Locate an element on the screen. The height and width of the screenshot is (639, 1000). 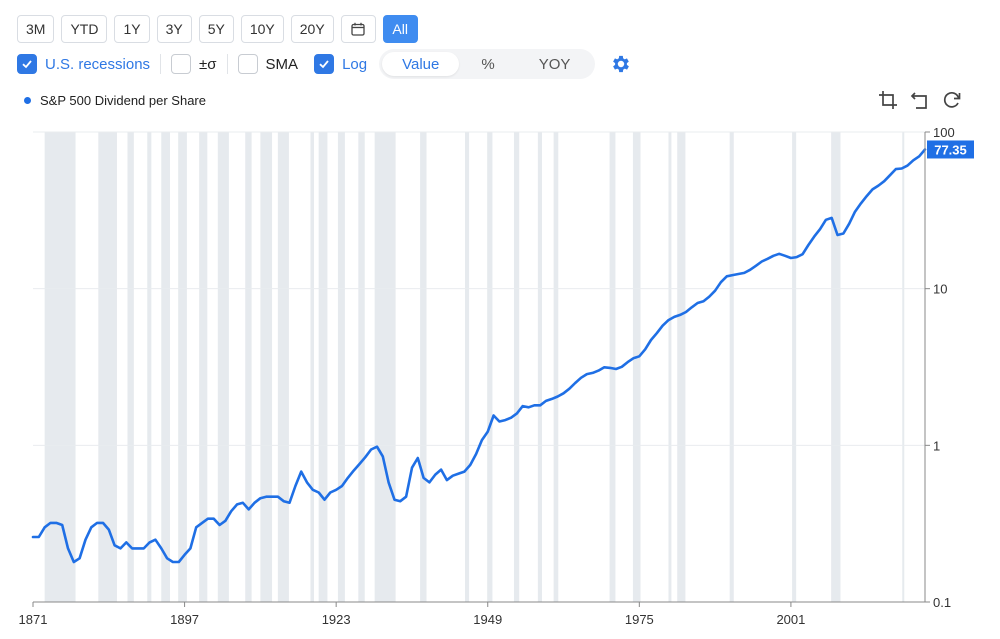
view-mode-value: Value is located at coordinates (421, 64).